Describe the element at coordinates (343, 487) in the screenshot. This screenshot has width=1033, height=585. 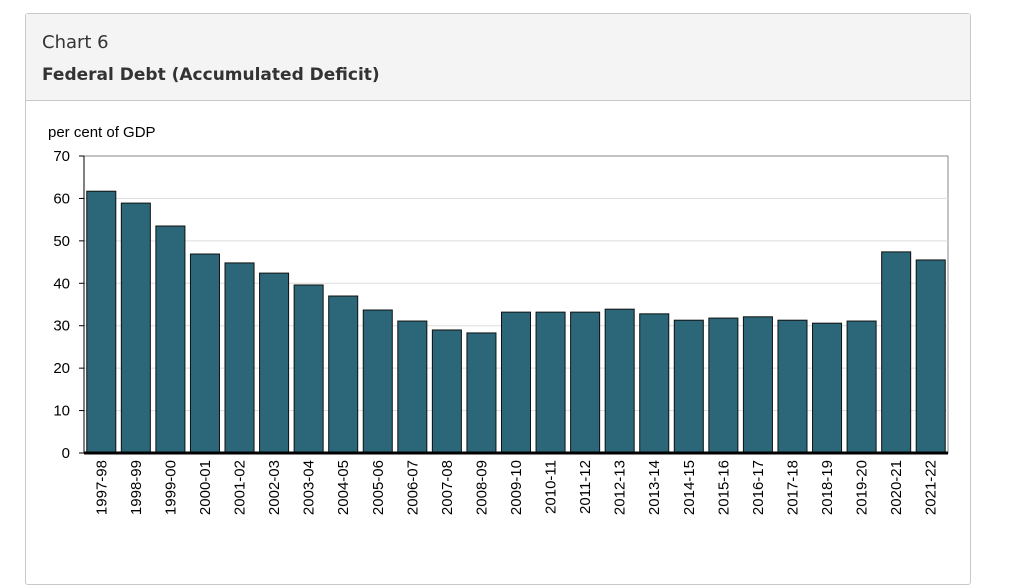
I see `x-tick-label: 2004-05` at that location.